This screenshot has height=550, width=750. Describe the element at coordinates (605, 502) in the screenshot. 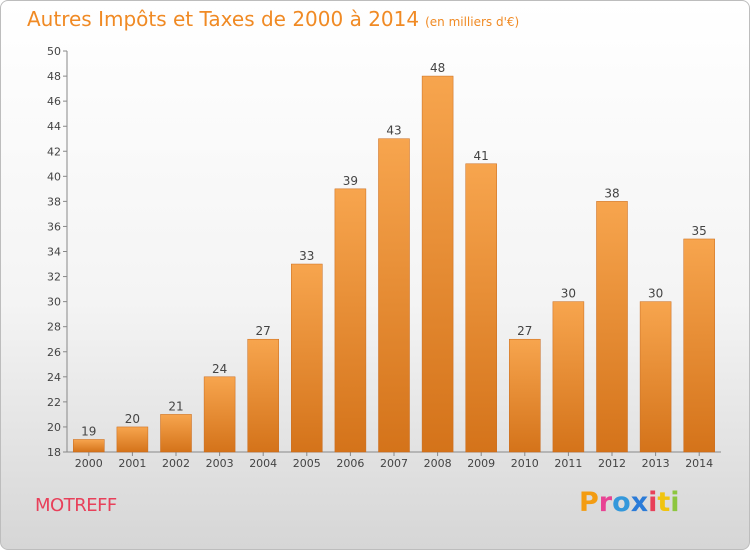

I see `logo-letter: r` at that location.